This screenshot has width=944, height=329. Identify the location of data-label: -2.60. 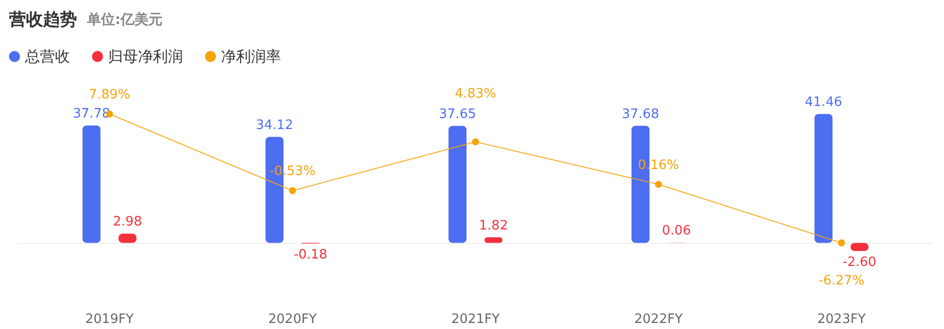
(859, 262).